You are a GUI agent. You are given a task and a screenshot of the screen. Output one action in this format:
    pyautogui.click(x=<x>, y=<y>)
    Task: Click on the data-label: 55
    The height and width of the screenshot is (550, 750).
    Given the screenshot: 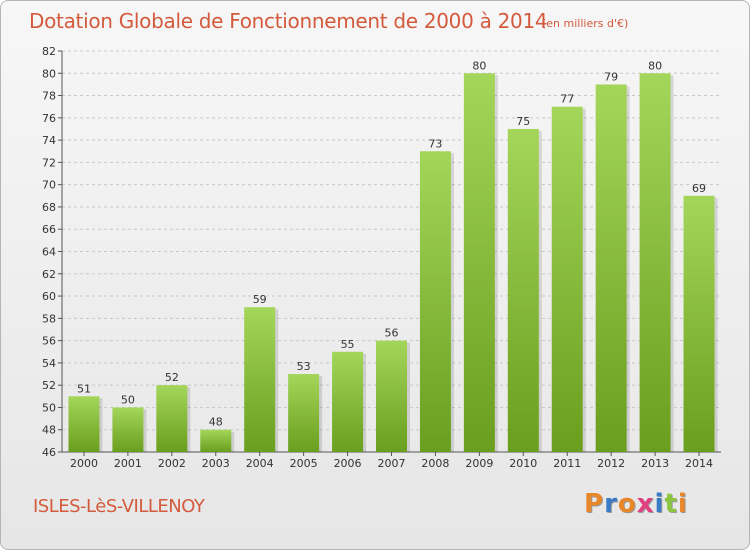 What is the action you would take?
    pyautogui.click(x=348, y=344)
    